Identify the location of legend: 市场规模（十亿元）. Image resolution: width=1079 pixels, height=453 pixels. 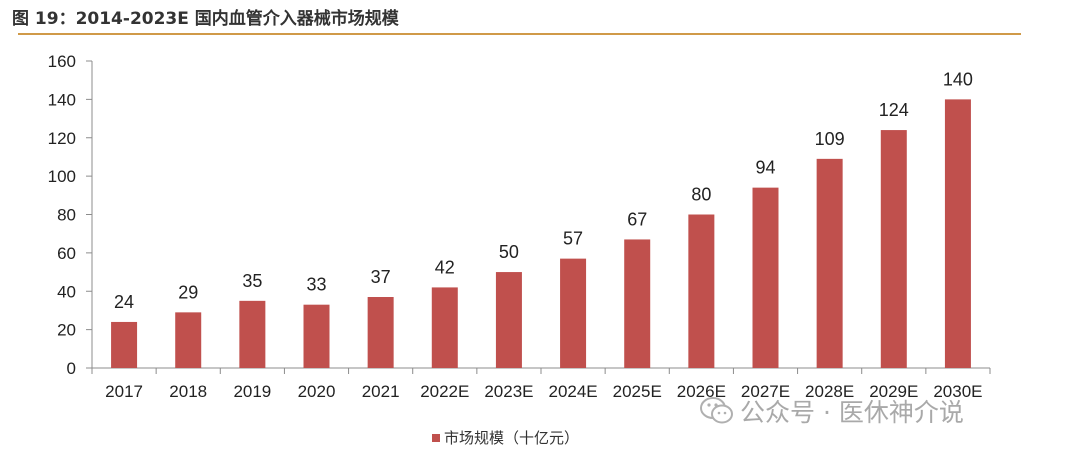
(505, 437).